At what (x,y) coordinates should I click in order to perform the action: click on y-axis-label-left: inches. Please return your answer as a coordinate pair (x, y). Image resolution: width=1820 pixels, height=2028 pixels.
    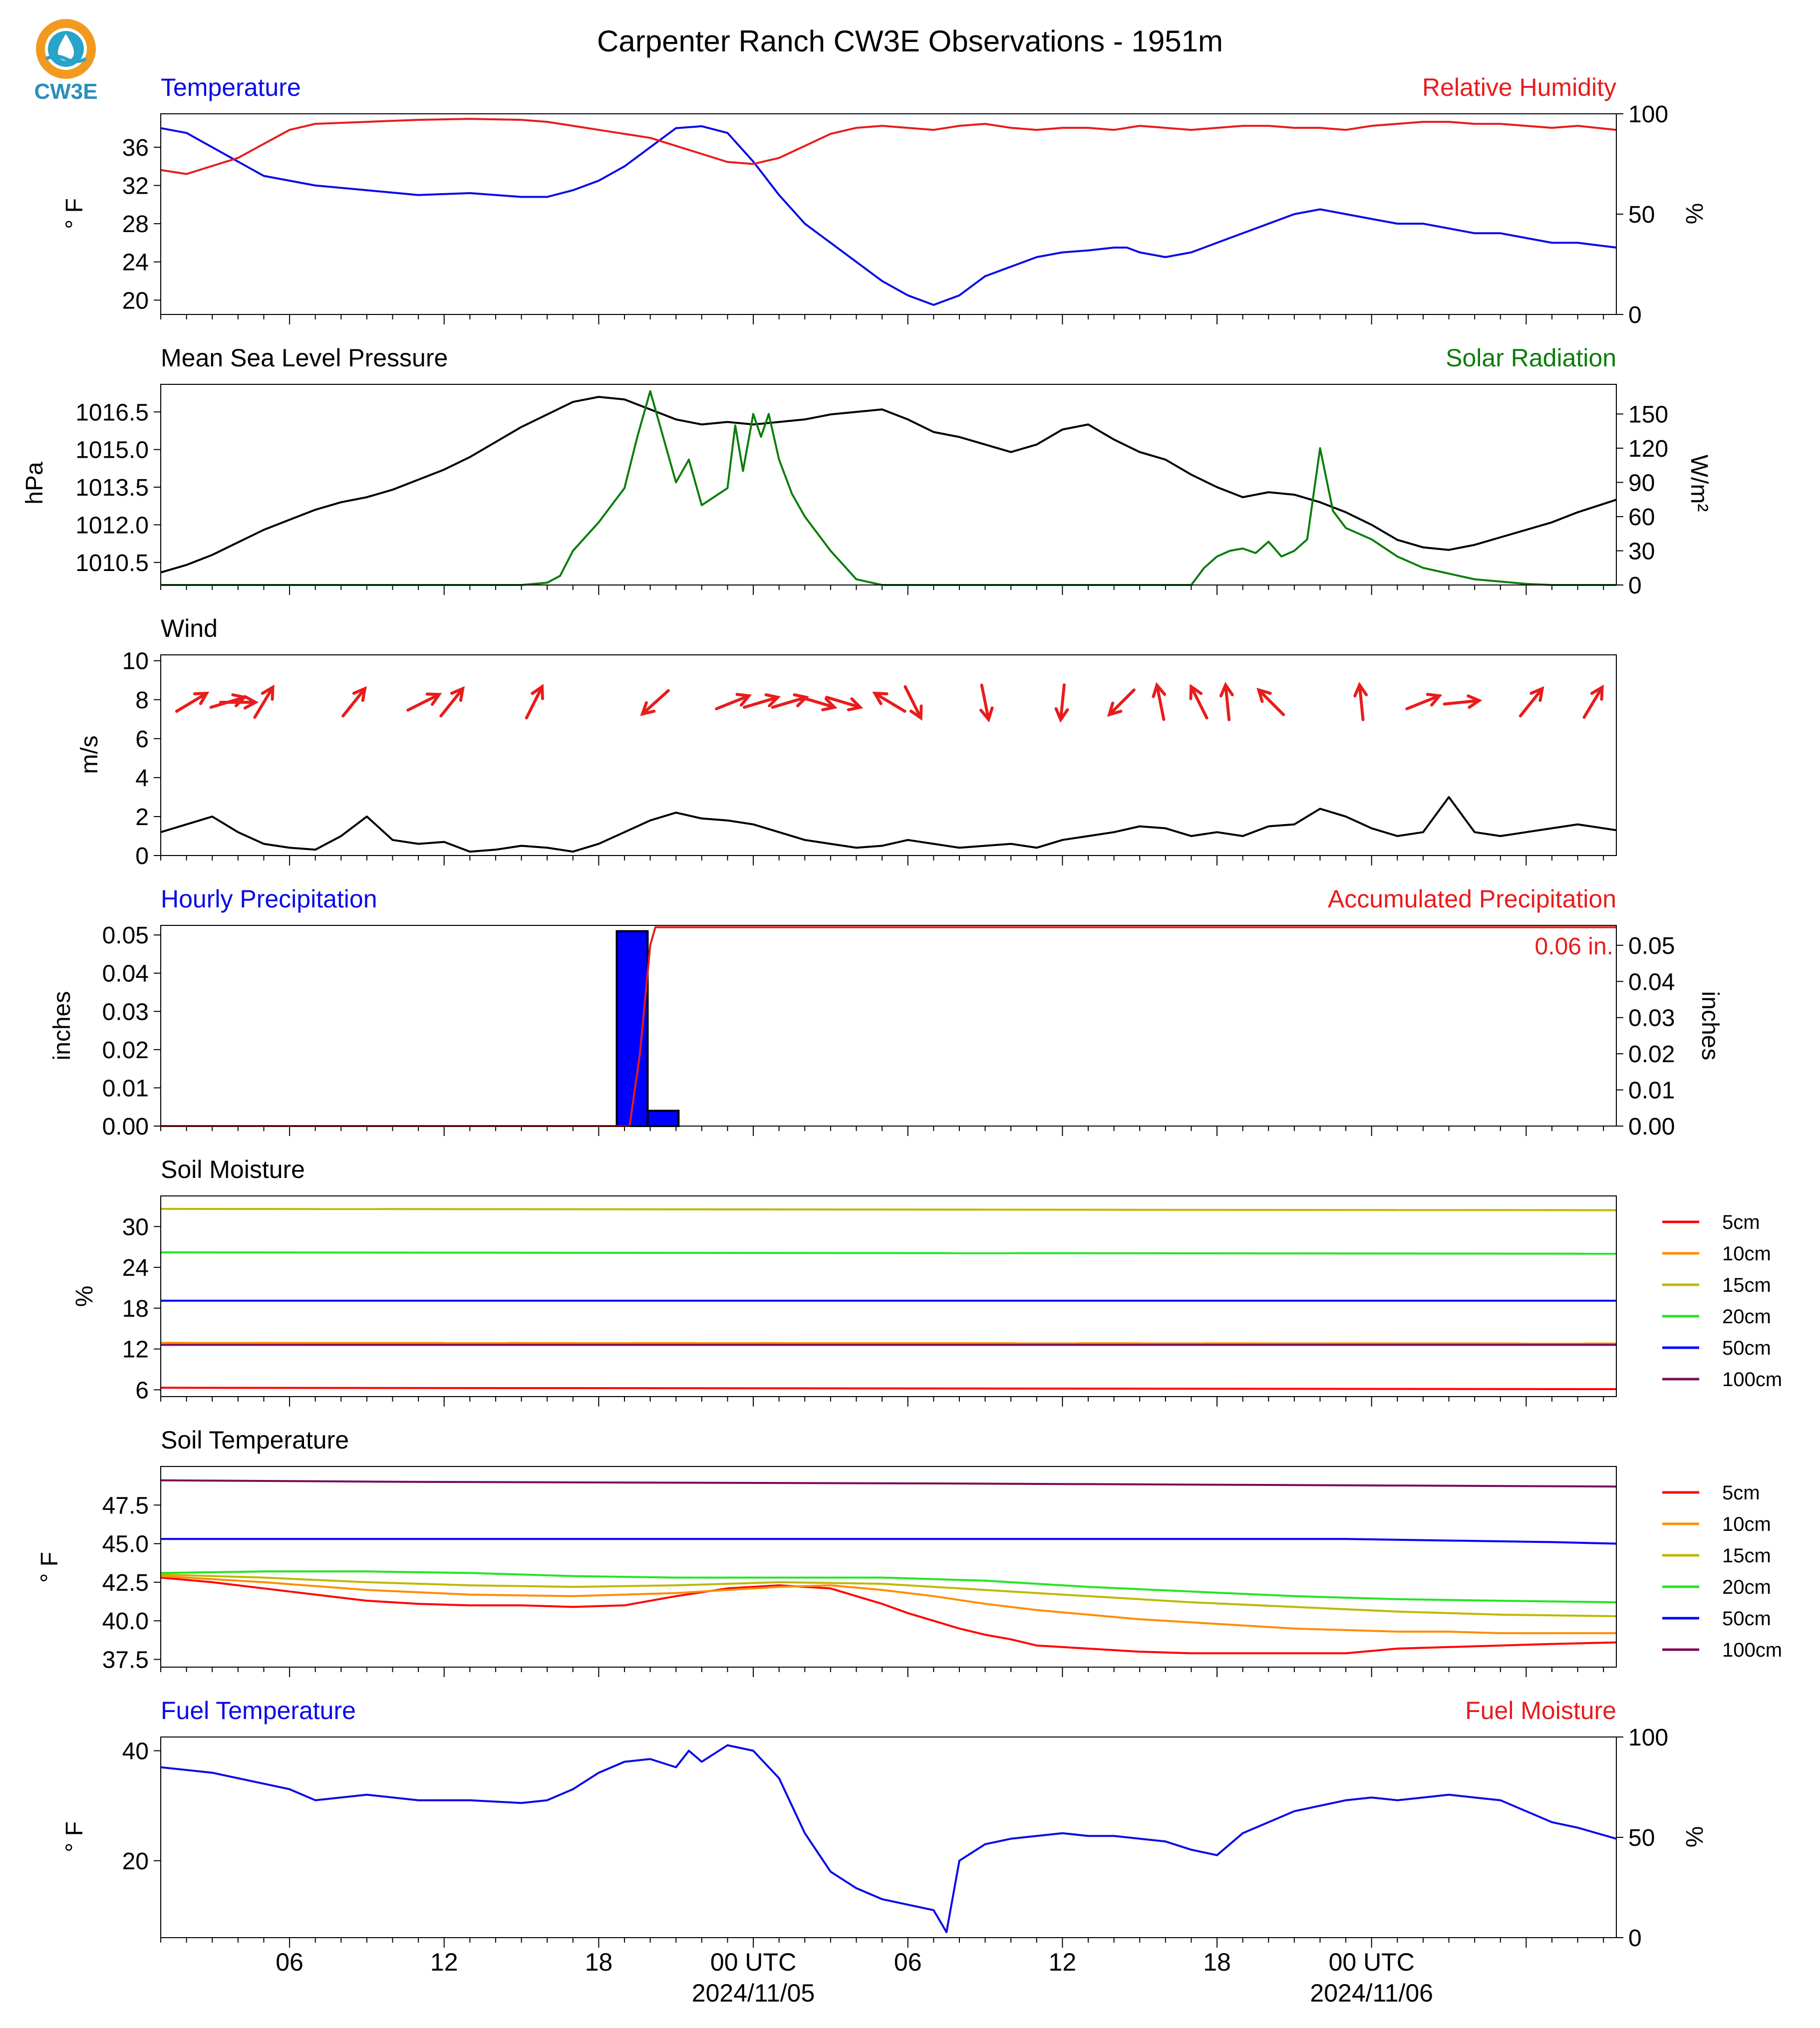
    Looking at the image, I should click on (62, 1026).